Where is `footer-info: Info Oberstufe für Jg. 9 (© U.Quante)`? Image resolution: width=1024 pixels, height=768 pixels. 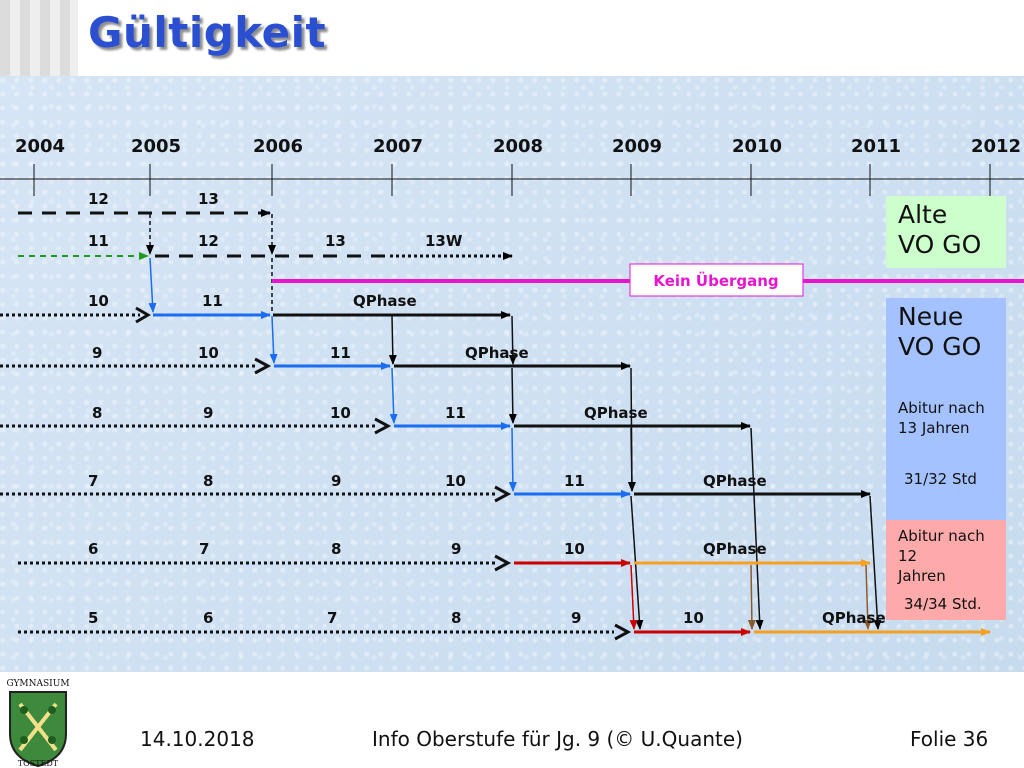 footer-info: Info Oberstufe für Jg. 9 (© U.Quante) is located at coordinates (557, 739).